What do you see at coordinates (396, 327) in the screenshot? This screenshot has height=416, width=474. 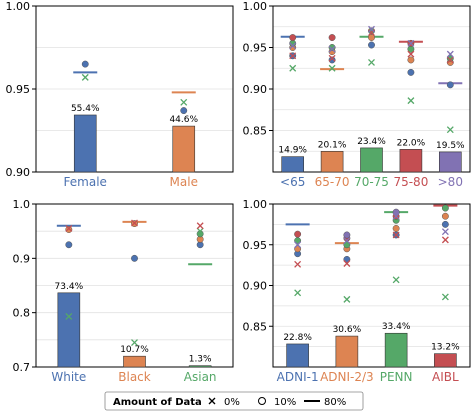 I see `bar-label: 33.4%` at bounding box center [396, 327].